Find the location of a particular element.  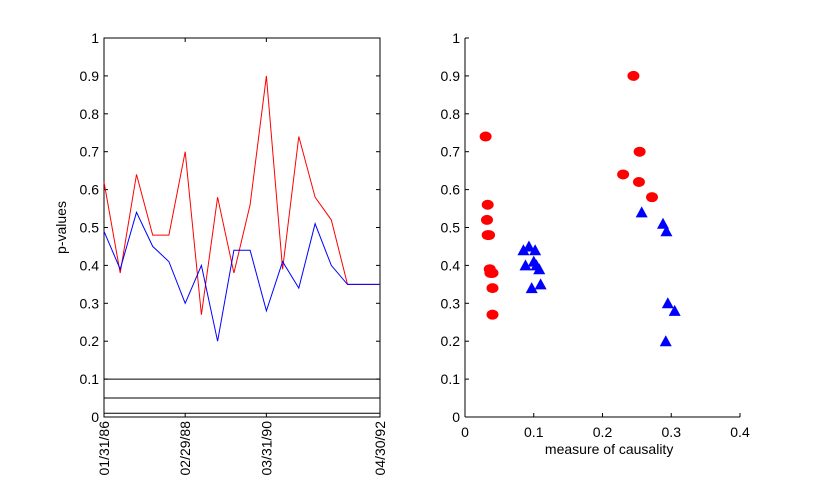

left-ylabel: p-values is located at coordinates (61, 227).